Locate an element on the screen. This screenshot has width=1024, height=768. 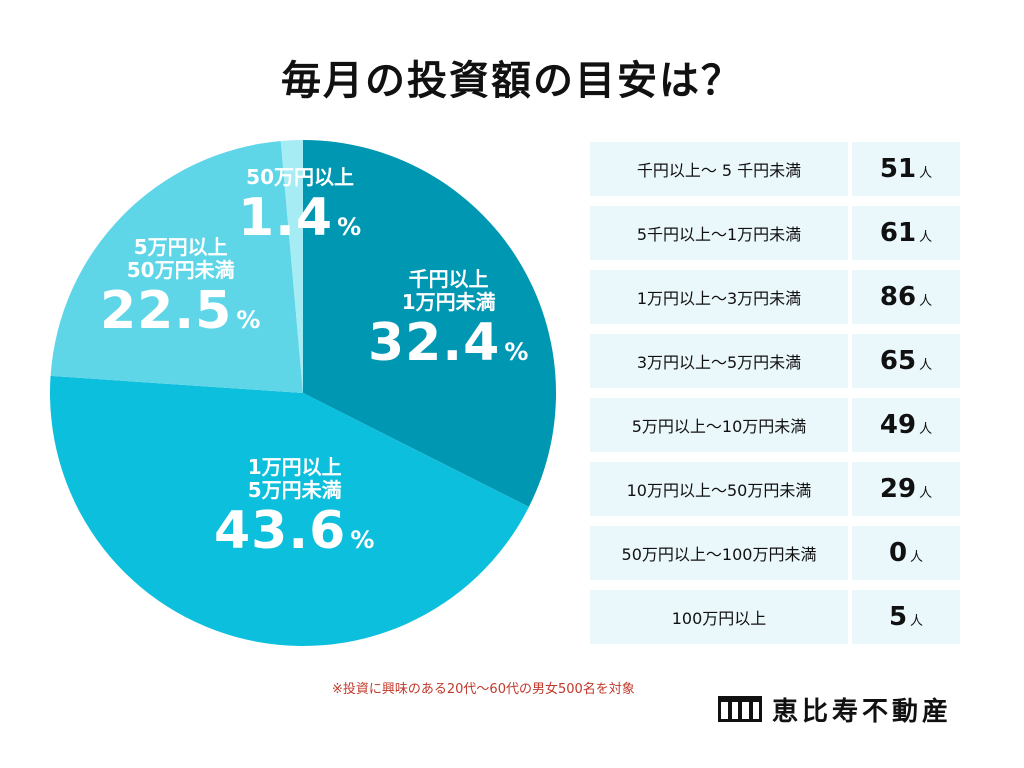
table-row: 10万円以上〜50万円未満 29 人 is located at coordinates (775, 489).